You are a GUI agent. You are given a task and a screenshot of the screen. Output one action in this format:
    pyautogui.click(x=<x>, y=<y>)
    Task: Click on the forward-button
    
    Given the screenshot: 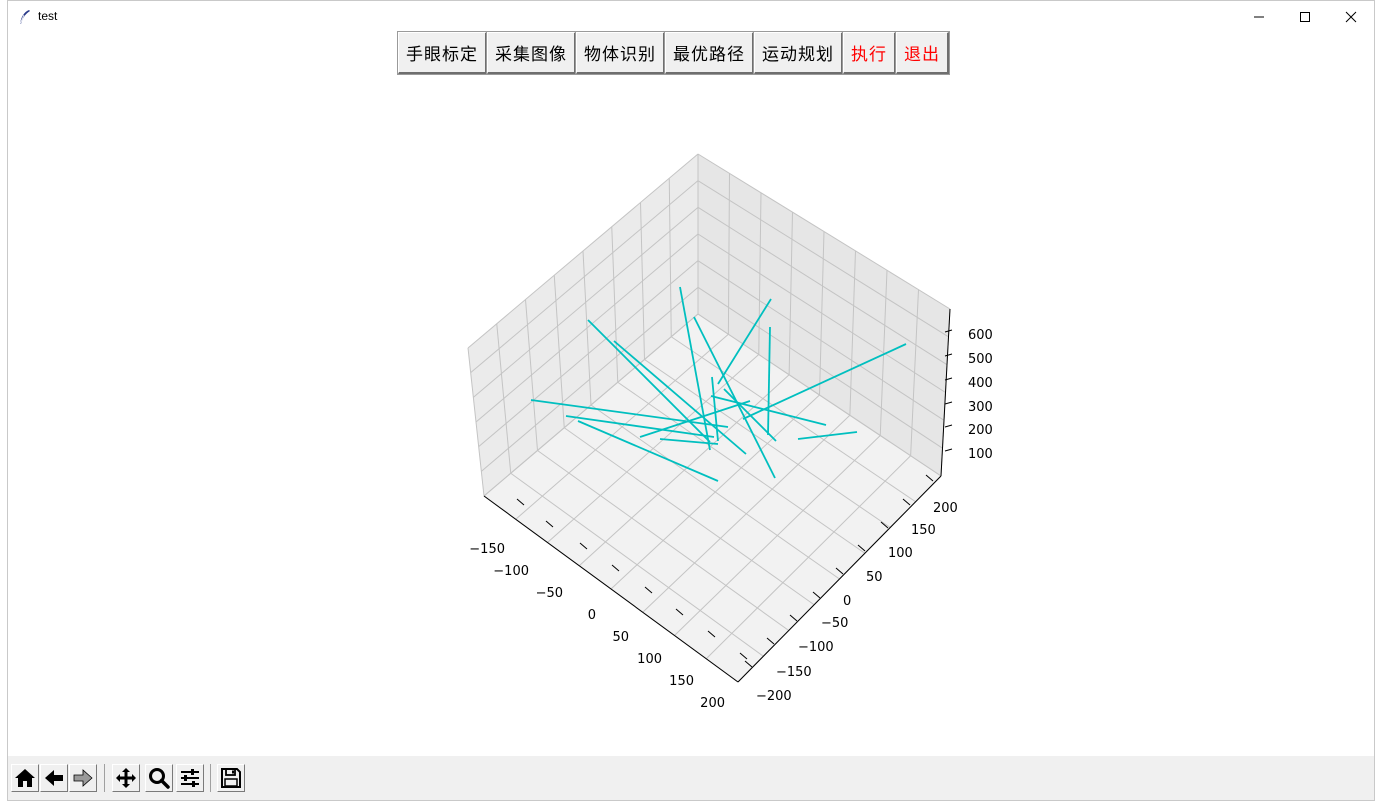 What is the action you would take?
    pyautogui.click(x=83, y=778)
    